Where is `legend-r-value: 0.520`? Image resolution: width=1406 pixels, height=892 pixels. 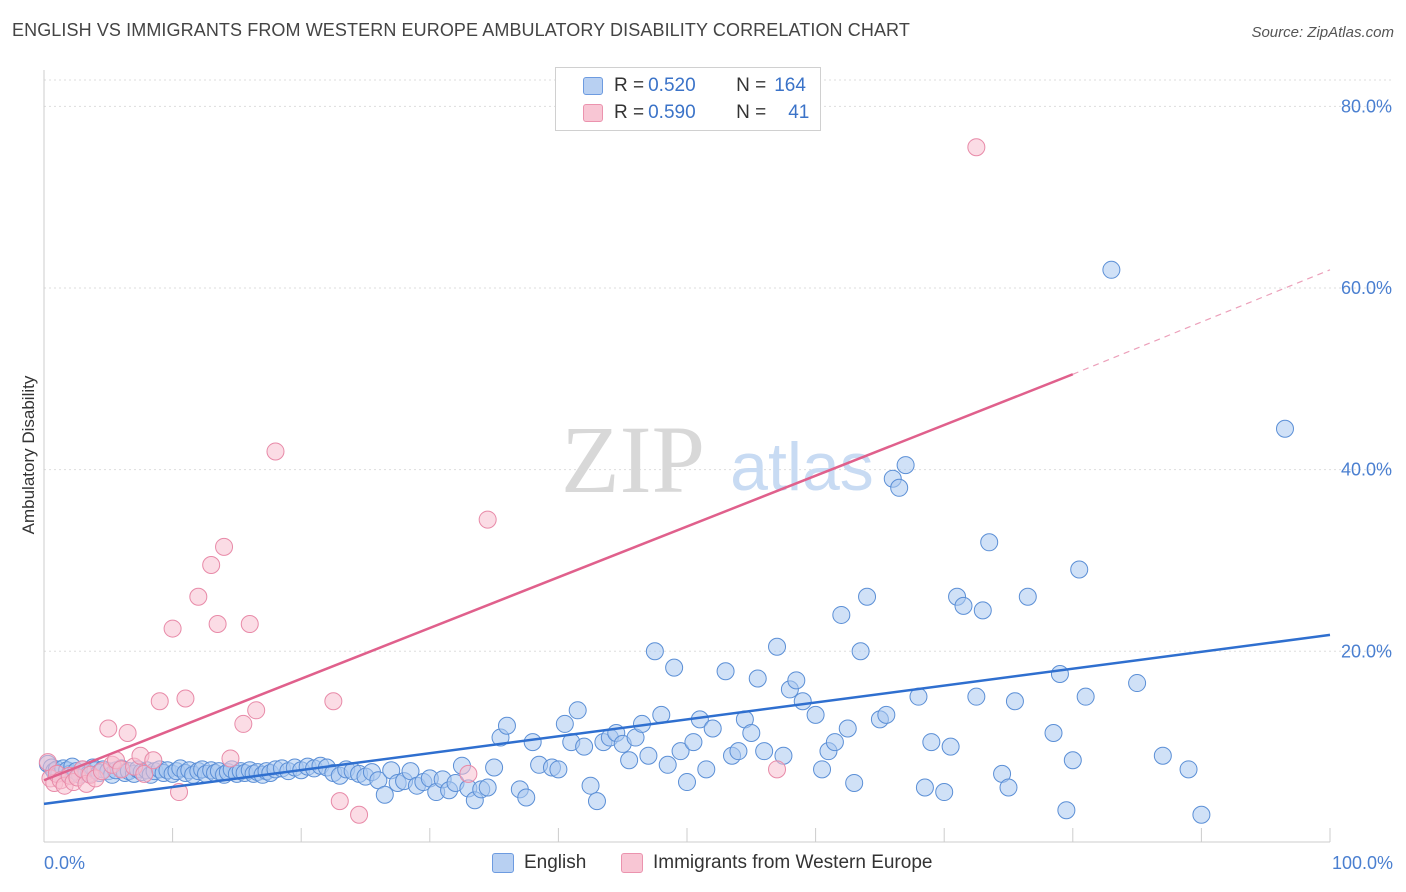 legend-r-value: 0.520 is located at coordinates (672, 85).